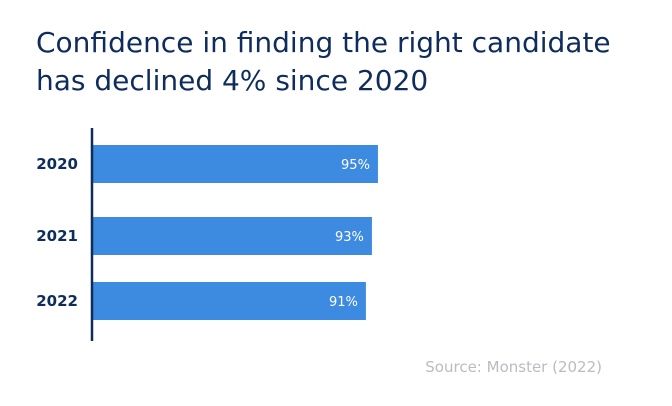 The height and width of the screenshot is (406, 672). Describe the element at coordinates (235, 164) in the screenshot. I see `bar-2020` at that location.